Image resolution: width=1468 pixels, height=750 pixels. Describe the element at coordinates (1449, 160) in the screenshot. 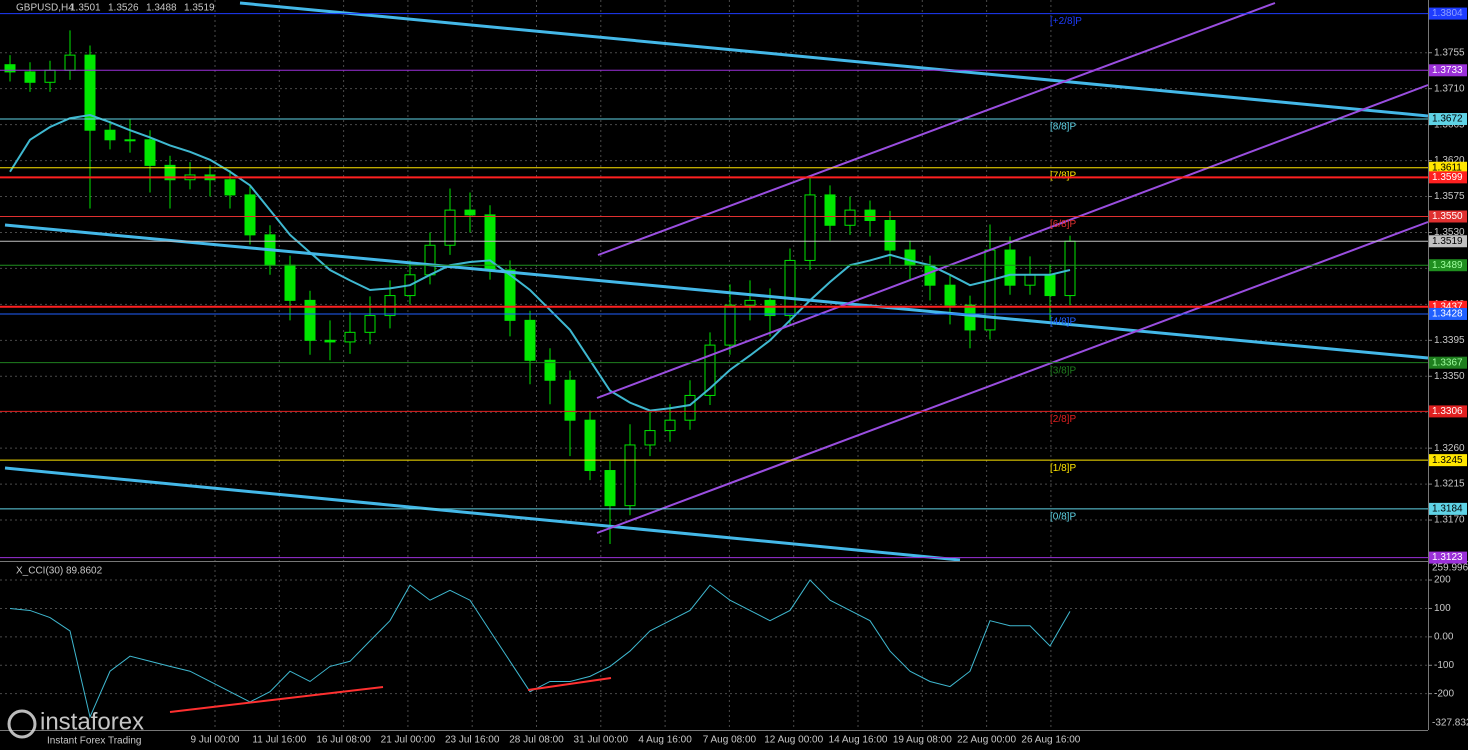

I see `y-tick-label: 1.3620` at that location.